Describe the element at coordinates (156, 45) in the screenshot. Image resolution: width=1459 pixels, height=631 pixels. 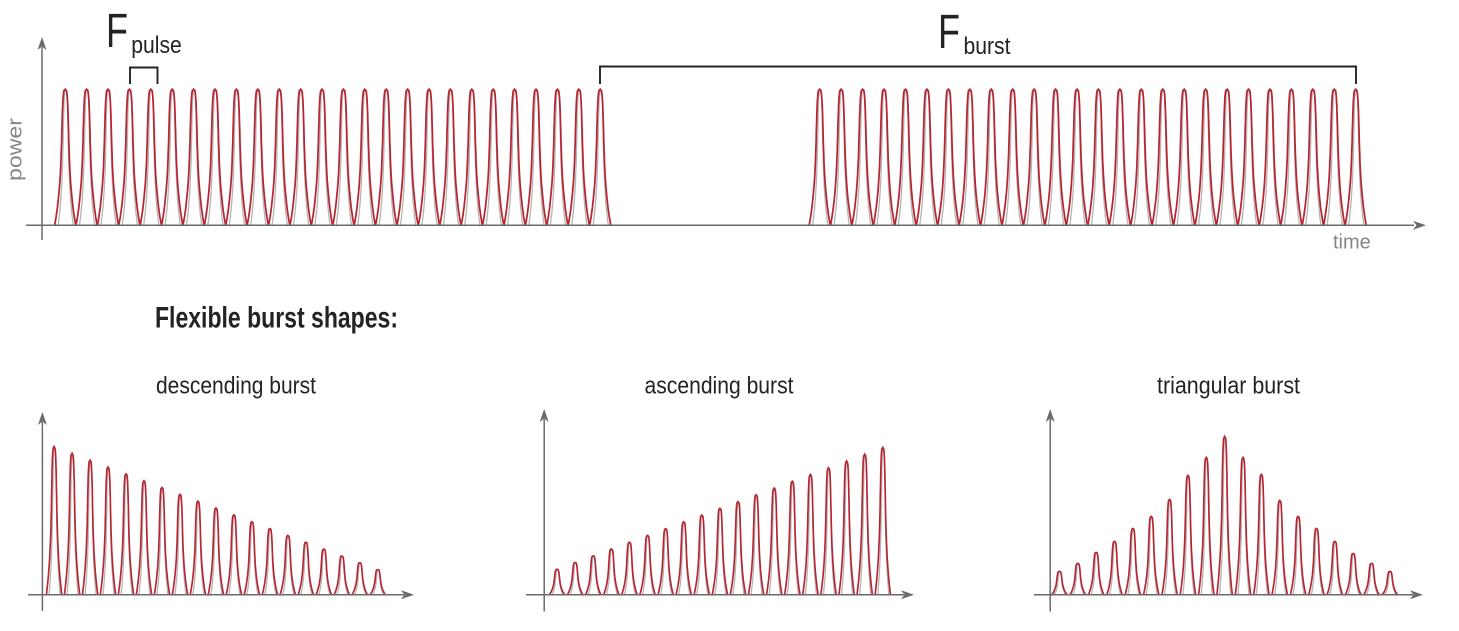
I see `svg-text: pulse` at that location.